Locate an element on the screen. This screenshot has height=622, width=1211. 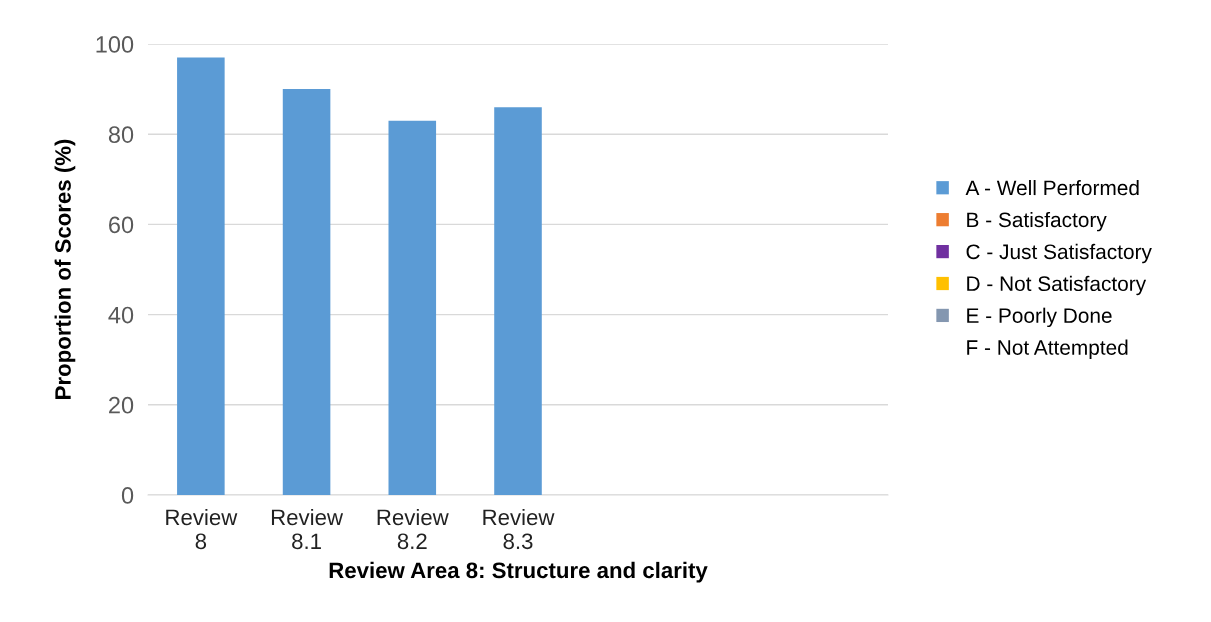
y-tick-label: 40 is located at coordinates (121, 315).